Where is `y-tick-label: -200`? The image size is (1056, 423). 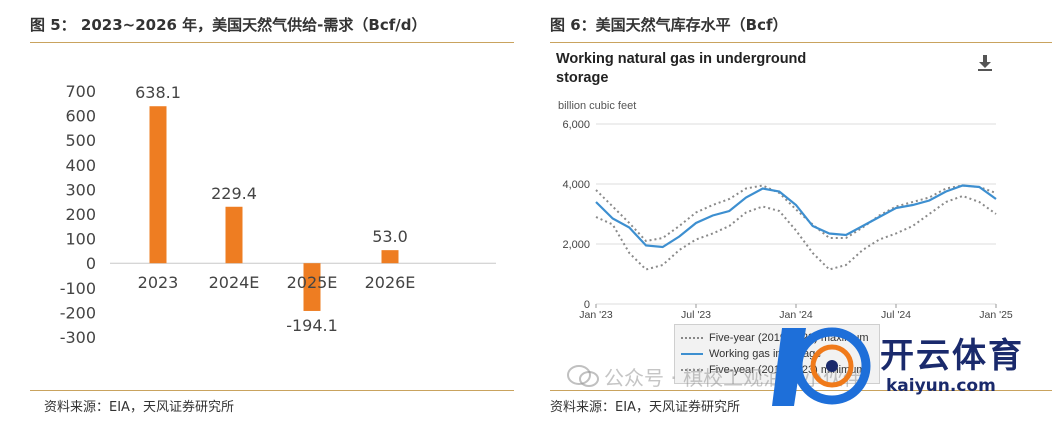
y-tick-label: -200 is located at coordinates (78, 312).